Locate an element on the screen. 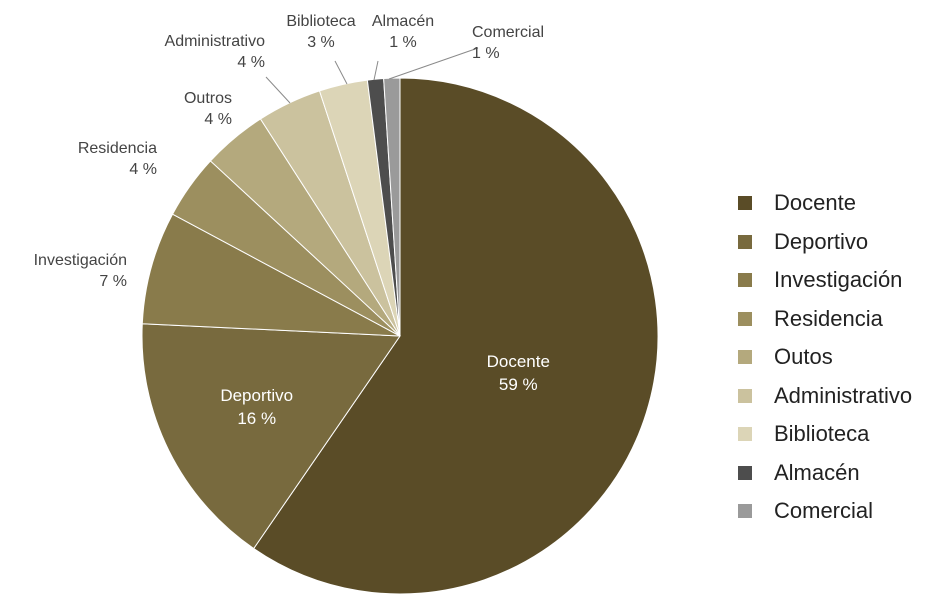 Image resolution: width=946 pixels, height=594 pixels. legend-item-outos: Outos is located at coordinates (825, 357).